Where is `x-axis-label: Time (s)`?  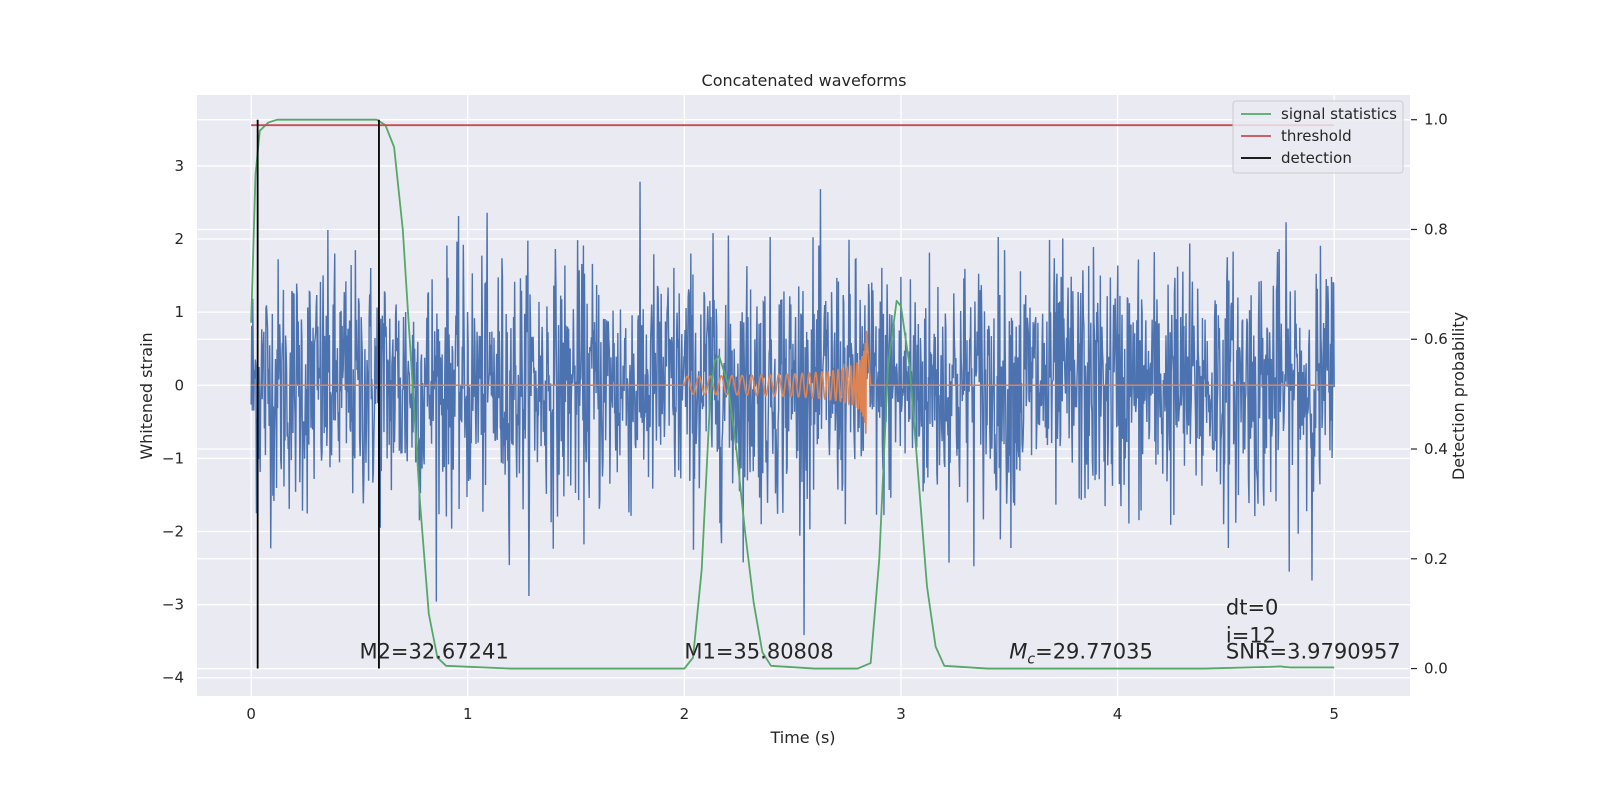
x-axis-label: Time (s) is located at coordinates (802, 737).